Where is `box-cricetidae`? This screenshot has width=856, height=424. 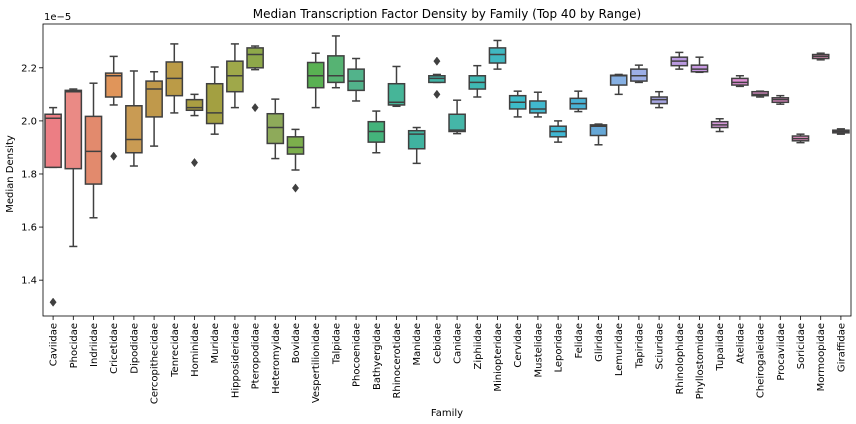 box-cricetidae is located at coordinates (113, 108).